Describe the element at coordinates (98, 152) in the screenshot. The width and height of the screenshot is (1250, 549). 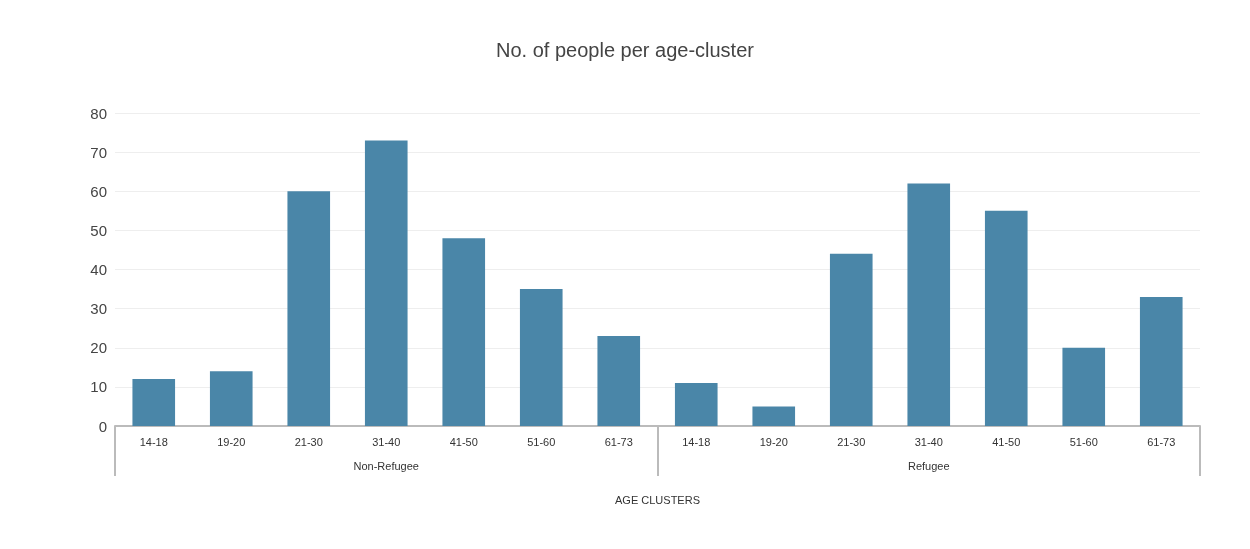
I see `y-tick-label: 70` at that location.